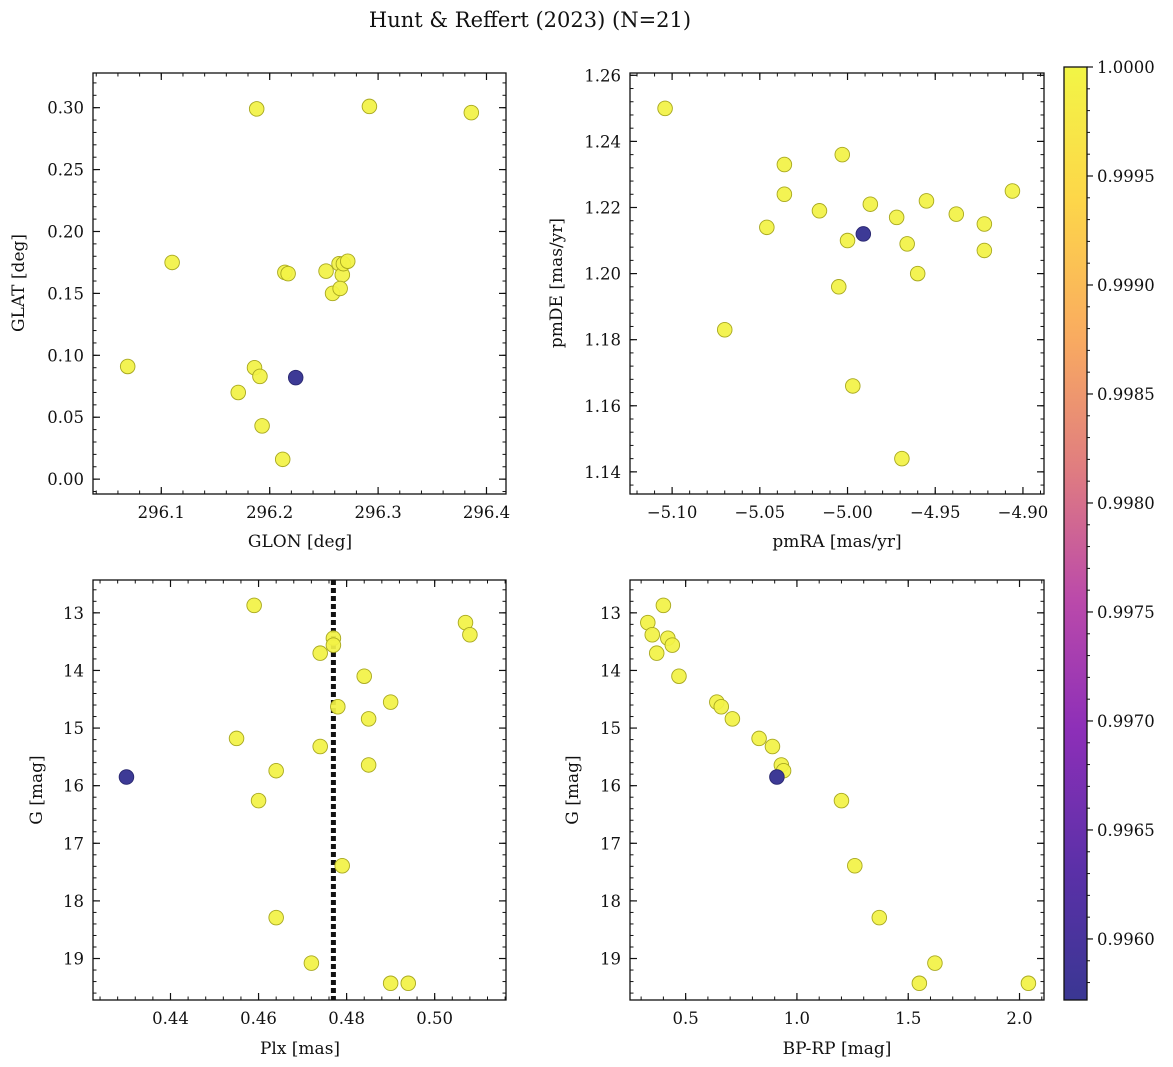 This screenshot has width=1173, height=1067. I want to click on x-tick-label: −4.90, so click(1023, 512).